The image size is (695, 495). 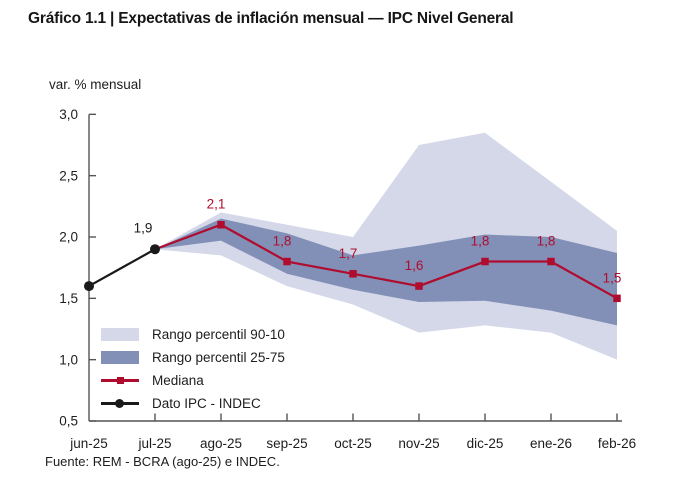 What do you see at coordinates (386, 261) in the screenshot?
I see `mediana-line` at bounding box center [386, 261].